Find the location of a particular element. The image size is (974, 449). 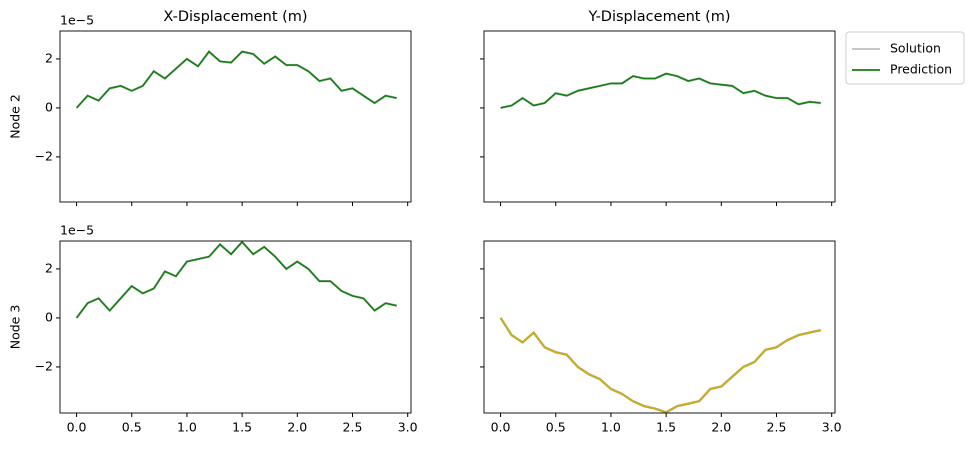

y-axis-label: Node 3 is located at coordinates (15, 327).